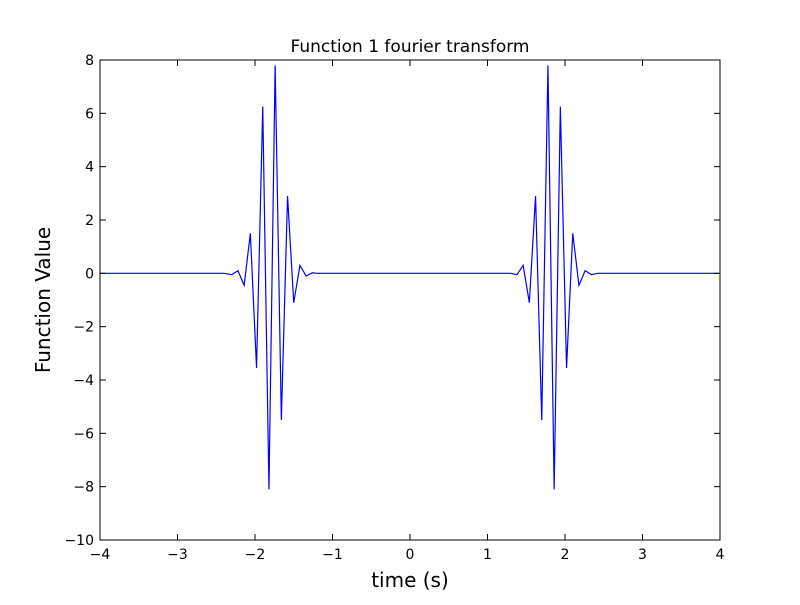  Describe the element at coordinates (43, 300) in the screenshot. I see `y-axis-label: Function Value` at that location.